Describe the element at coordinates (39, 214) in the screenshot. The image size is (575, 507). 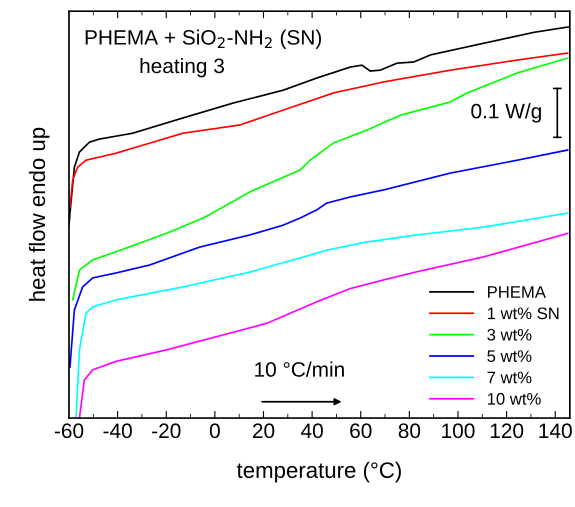
I see `y-axis-title: heat flow endo up` at that location.